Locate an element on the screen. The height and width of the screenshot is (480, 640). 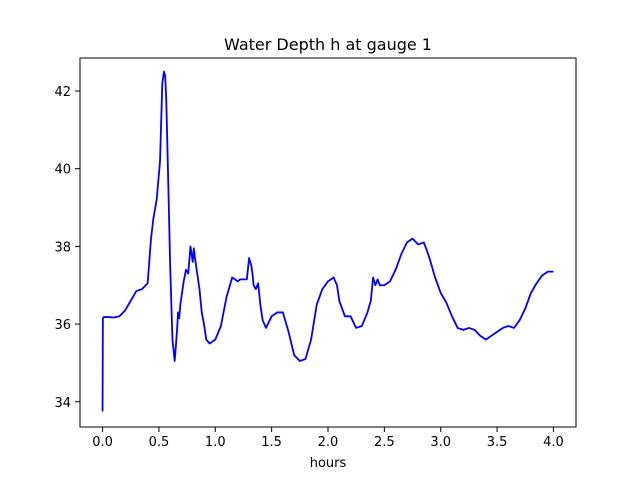
y-tick-label: 38 is located at coordinates (62, 247).